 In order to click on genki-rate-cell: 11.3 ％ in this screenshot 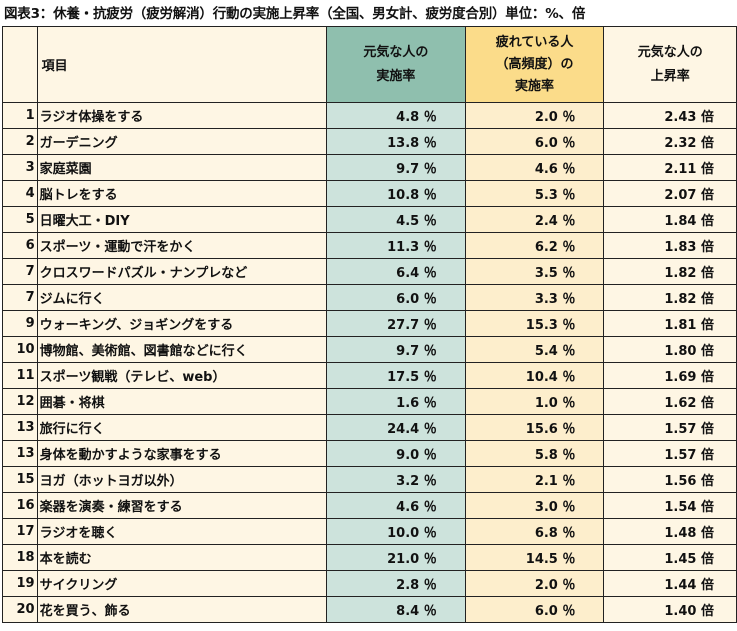, I will do `click(396, 245)`.